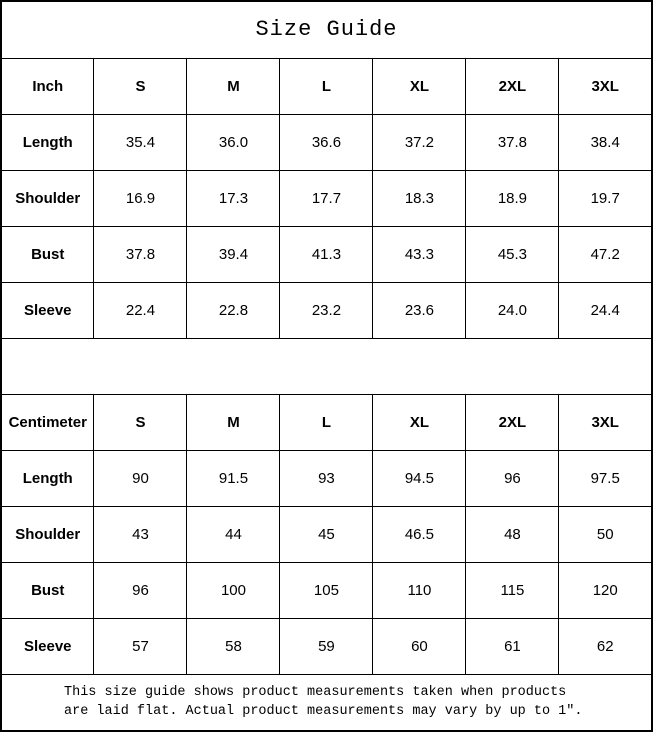 Image resolution: width=653 pixels, height=732 pixels. I want to click on measurement-value: 18.9, so click(512, 198).